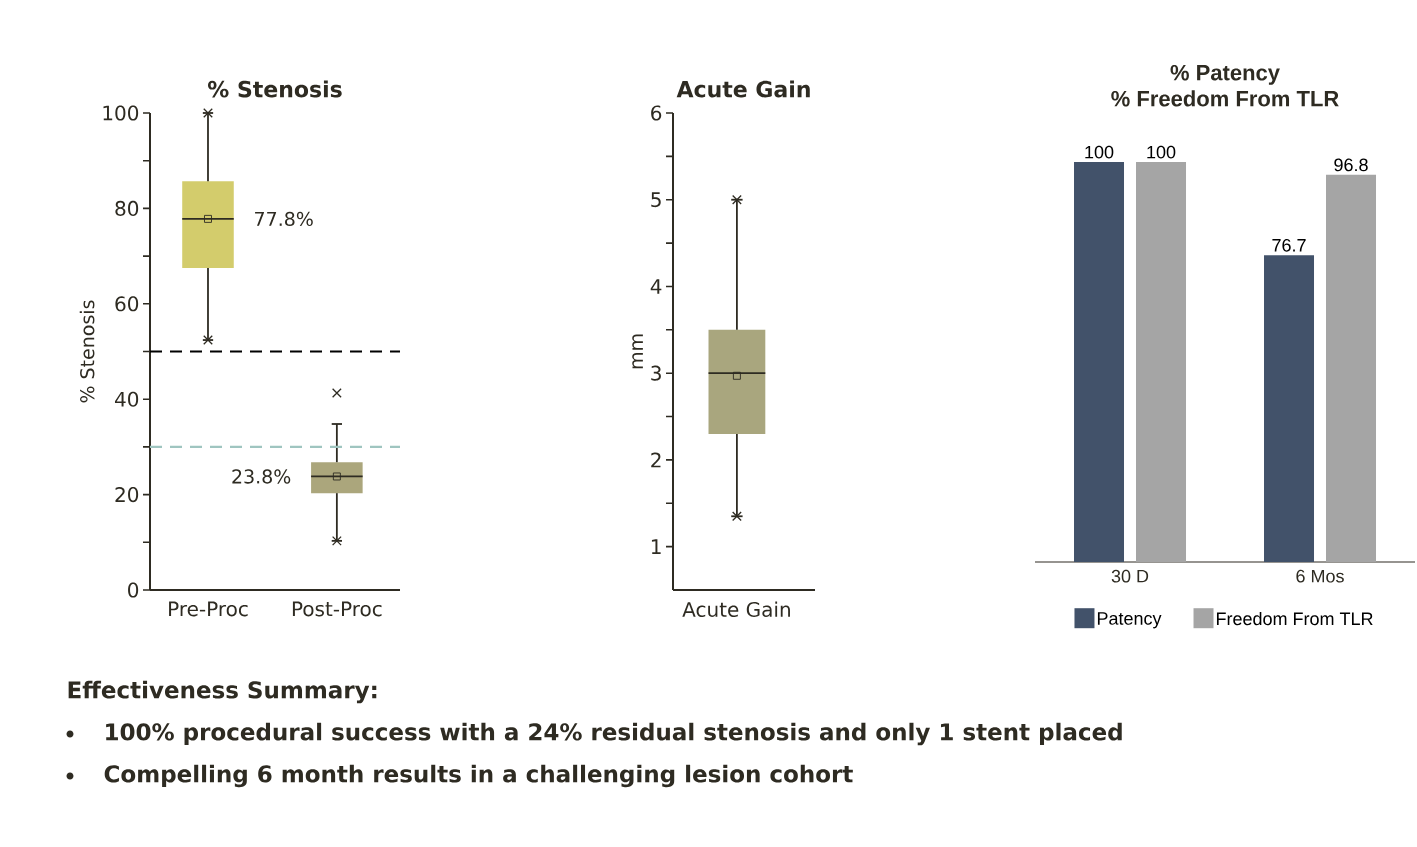 This screenshot has height=847, width=1417. What do you see at coordinates (736, 609) in the screenshot?
I see `x-tick-label: Acute Gain` at bounding box center [736, 609].